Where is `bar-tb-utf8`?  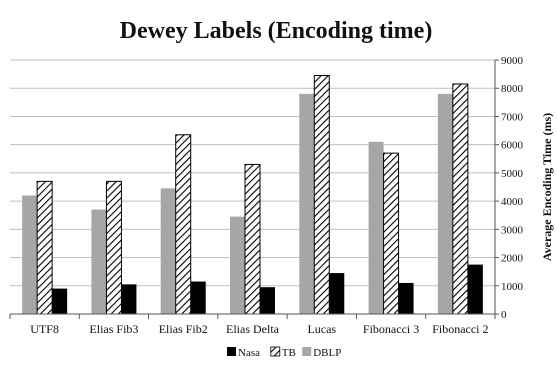 bar-tb-utf8 is located at coordinates (44, 247).